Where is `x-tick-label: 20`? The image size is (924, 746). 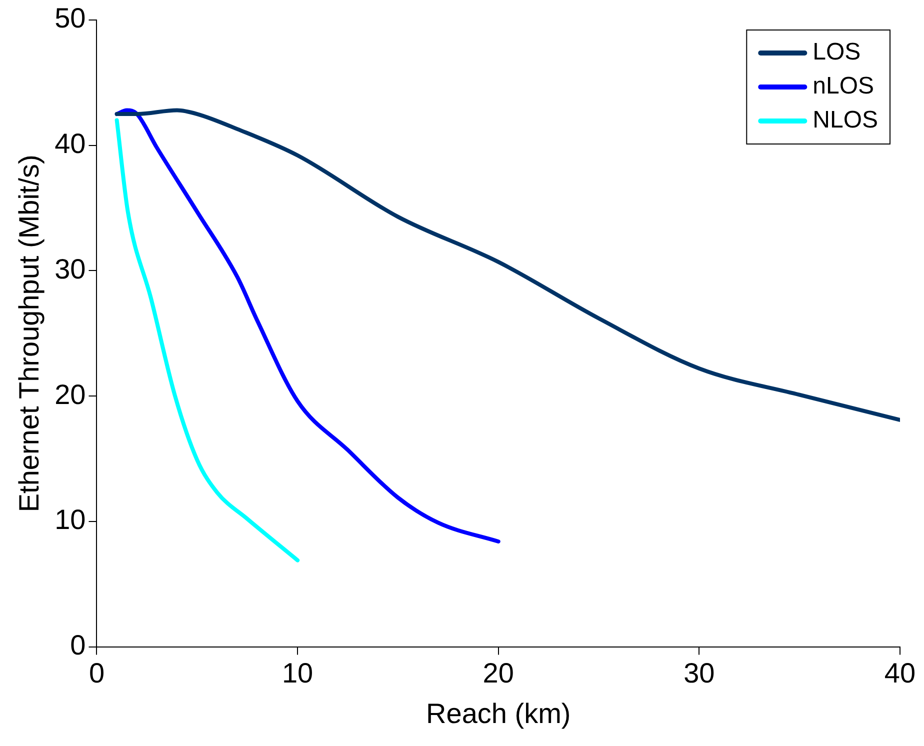 x-tick-label: 20 is located at coordinates (498, 672).